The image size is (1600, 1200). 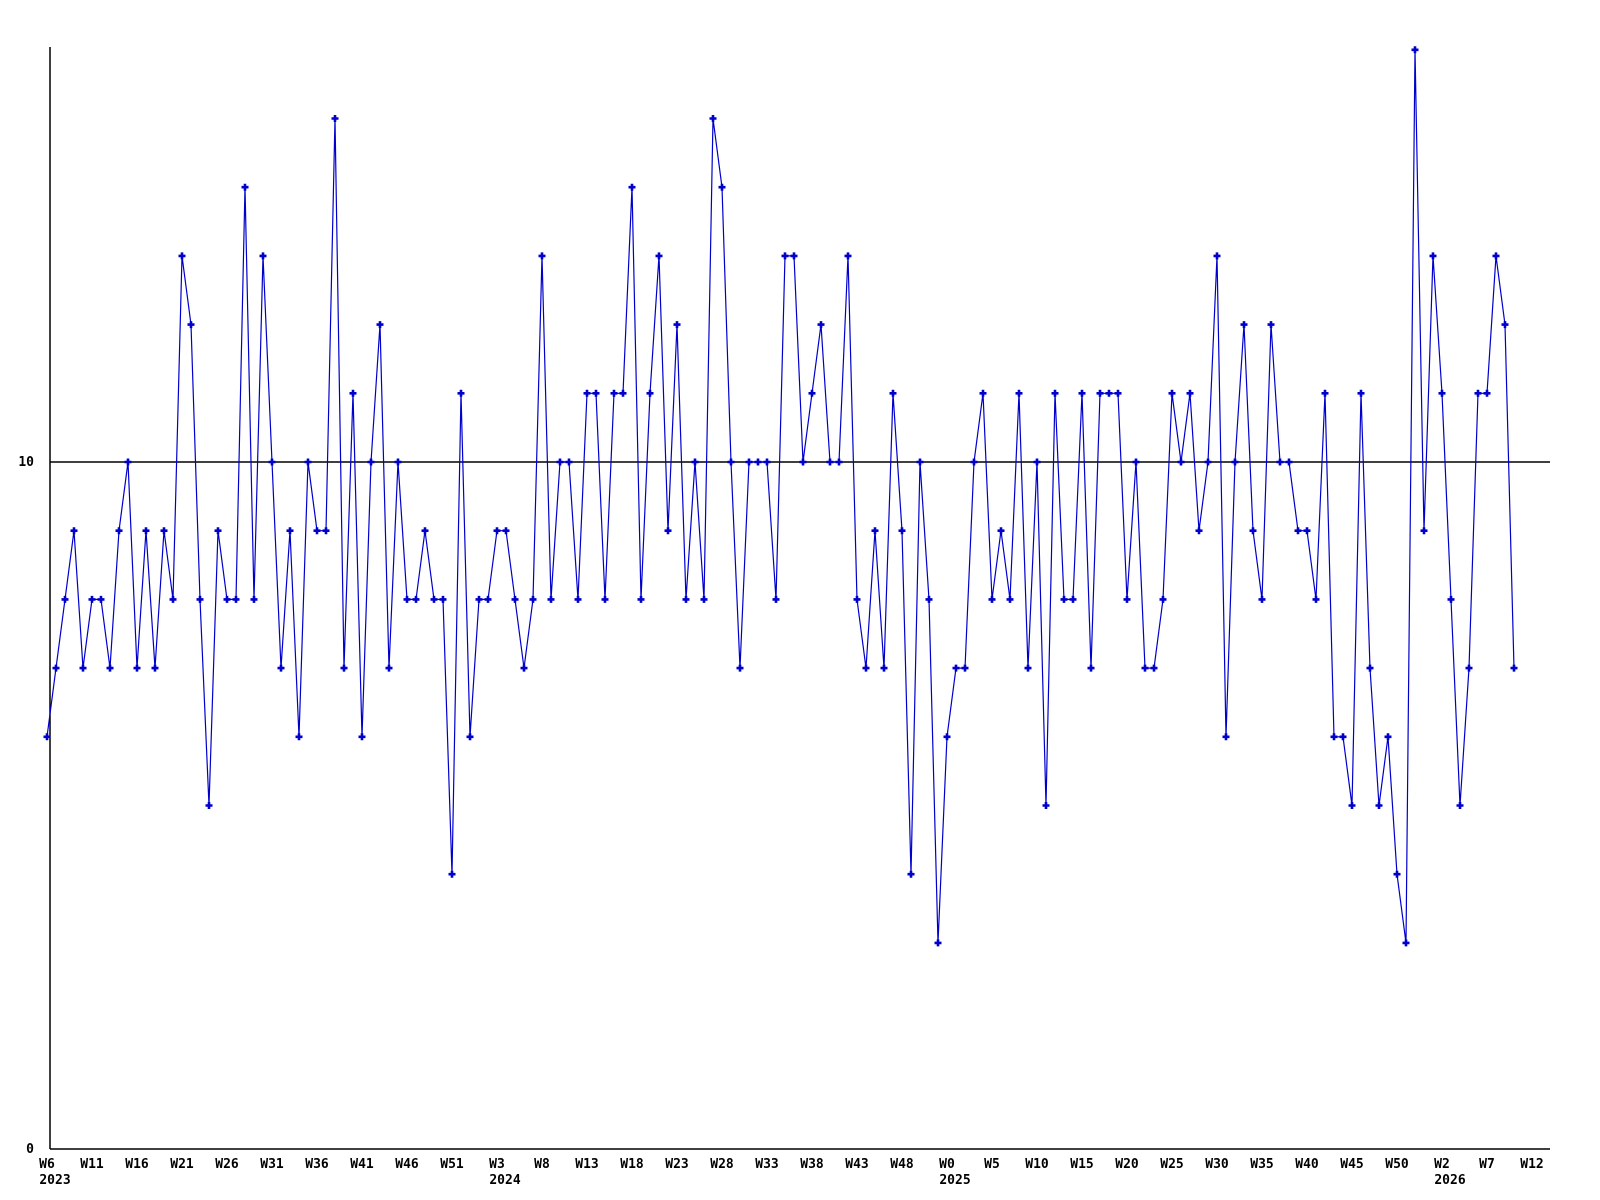 What do you see at coordinates (542, 1164) in the screenshot?
I see `x-tick-label-W8: W8` at bounding box center [542, 1164].